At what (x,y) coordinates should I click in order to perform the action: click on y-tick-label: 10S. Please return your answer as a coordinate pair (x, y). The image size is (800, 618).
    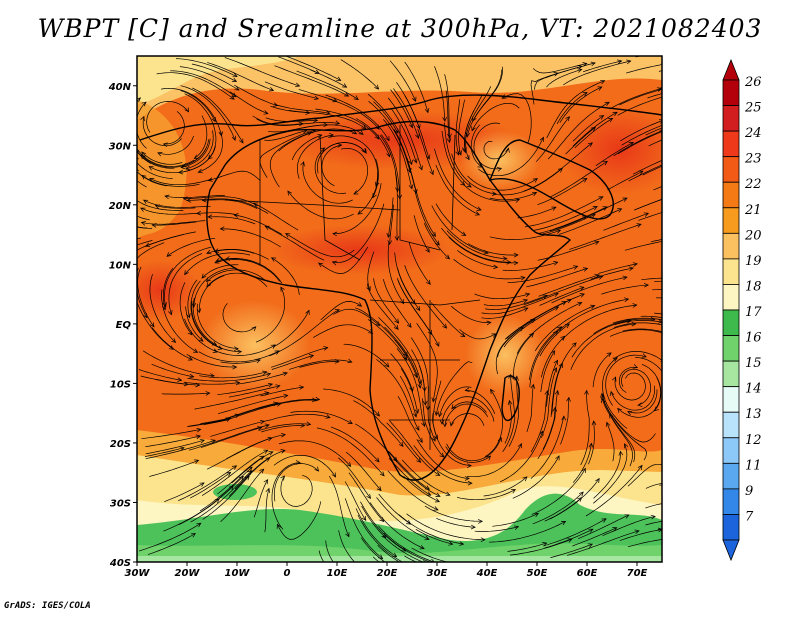
    Looking at the image, I should click on (120, 384).